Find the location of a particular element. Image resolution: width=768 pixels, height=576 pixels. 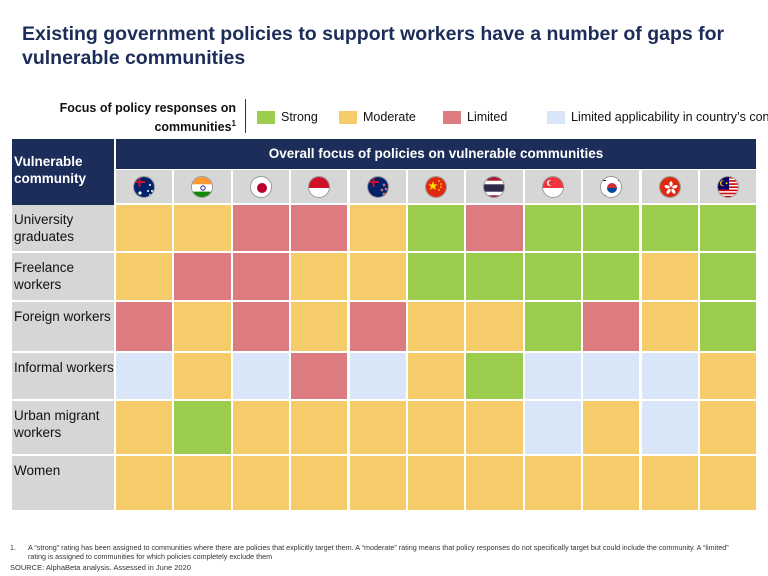

row-label: University graduates is located at coordinates (63, 228).